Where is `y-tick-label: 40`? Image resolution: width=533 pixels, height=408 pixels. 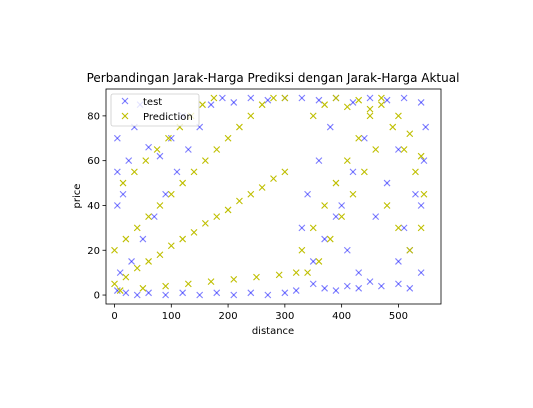
y-tick-label: 40 is located at coordinates (93, 206).